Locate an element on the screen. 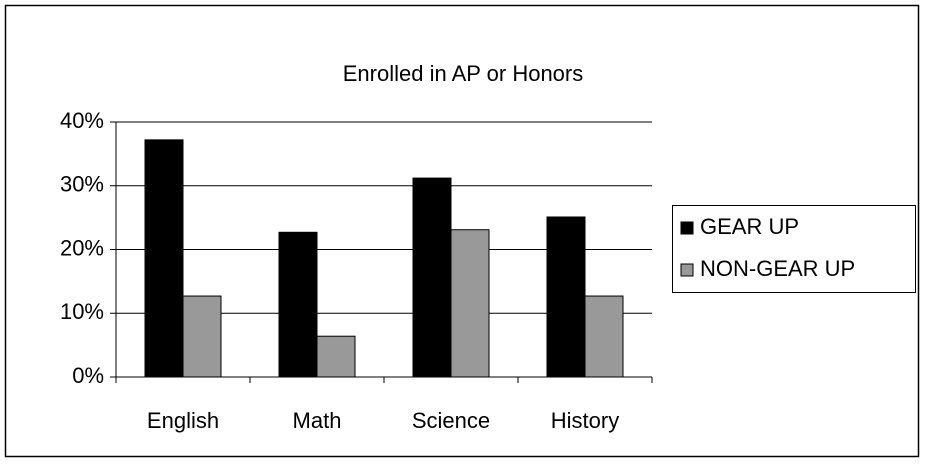  y-tick-label: 10% is located at coordinates (82, 311).